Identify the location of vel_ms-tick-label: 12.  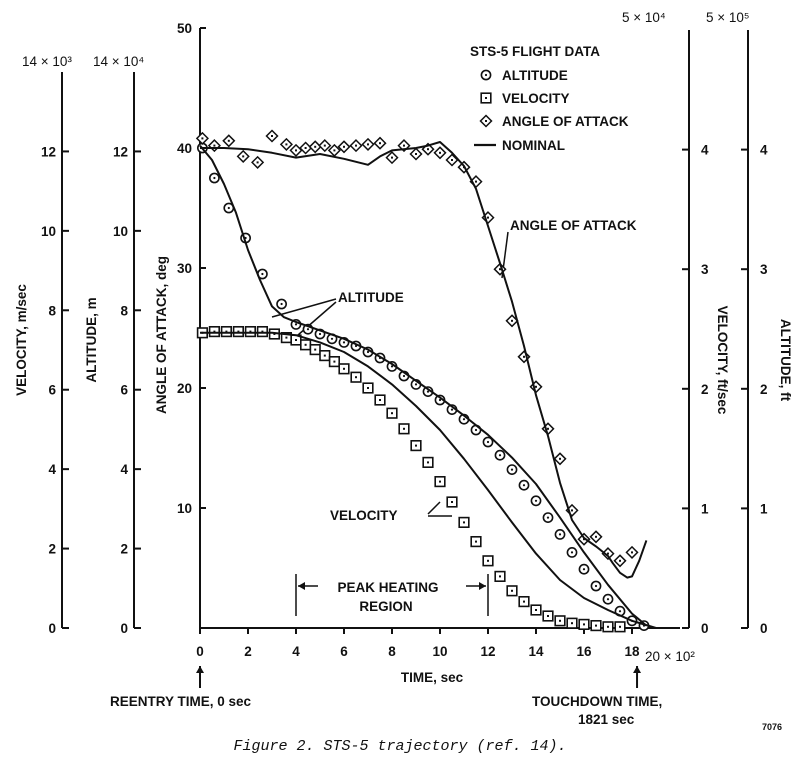
(48, 151).